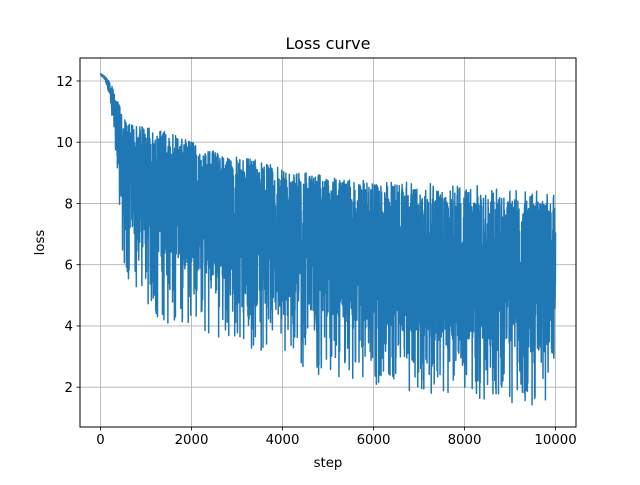 This screenshot has width=640, height=485. What do you see at coordinates (64, 82) in the screenshot?
I see `y-tick-label: 12` at bounding box center [64, 82].